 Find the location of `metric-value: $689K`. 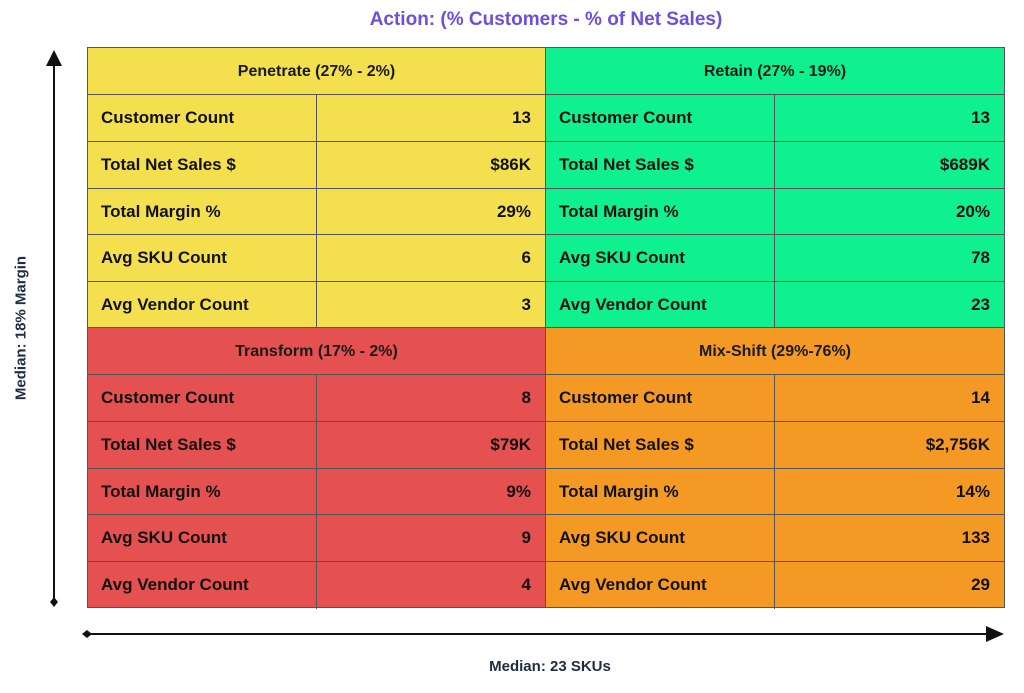

metric-value: $689K is located at coordinates (964, 164).